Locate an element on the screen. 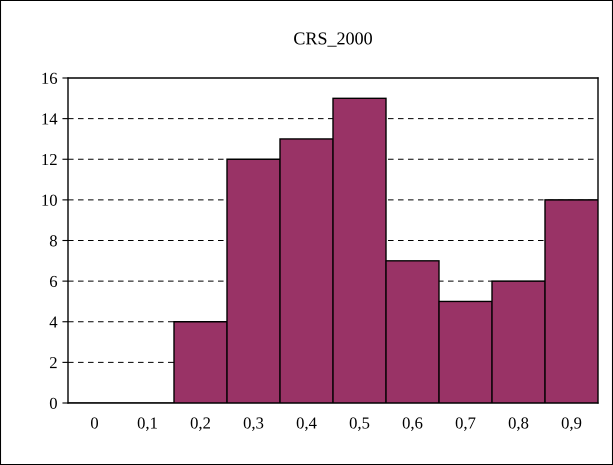 This screenshot has height=465, width=613. y-tick-label: 16 is located at coordinates (50, 78).